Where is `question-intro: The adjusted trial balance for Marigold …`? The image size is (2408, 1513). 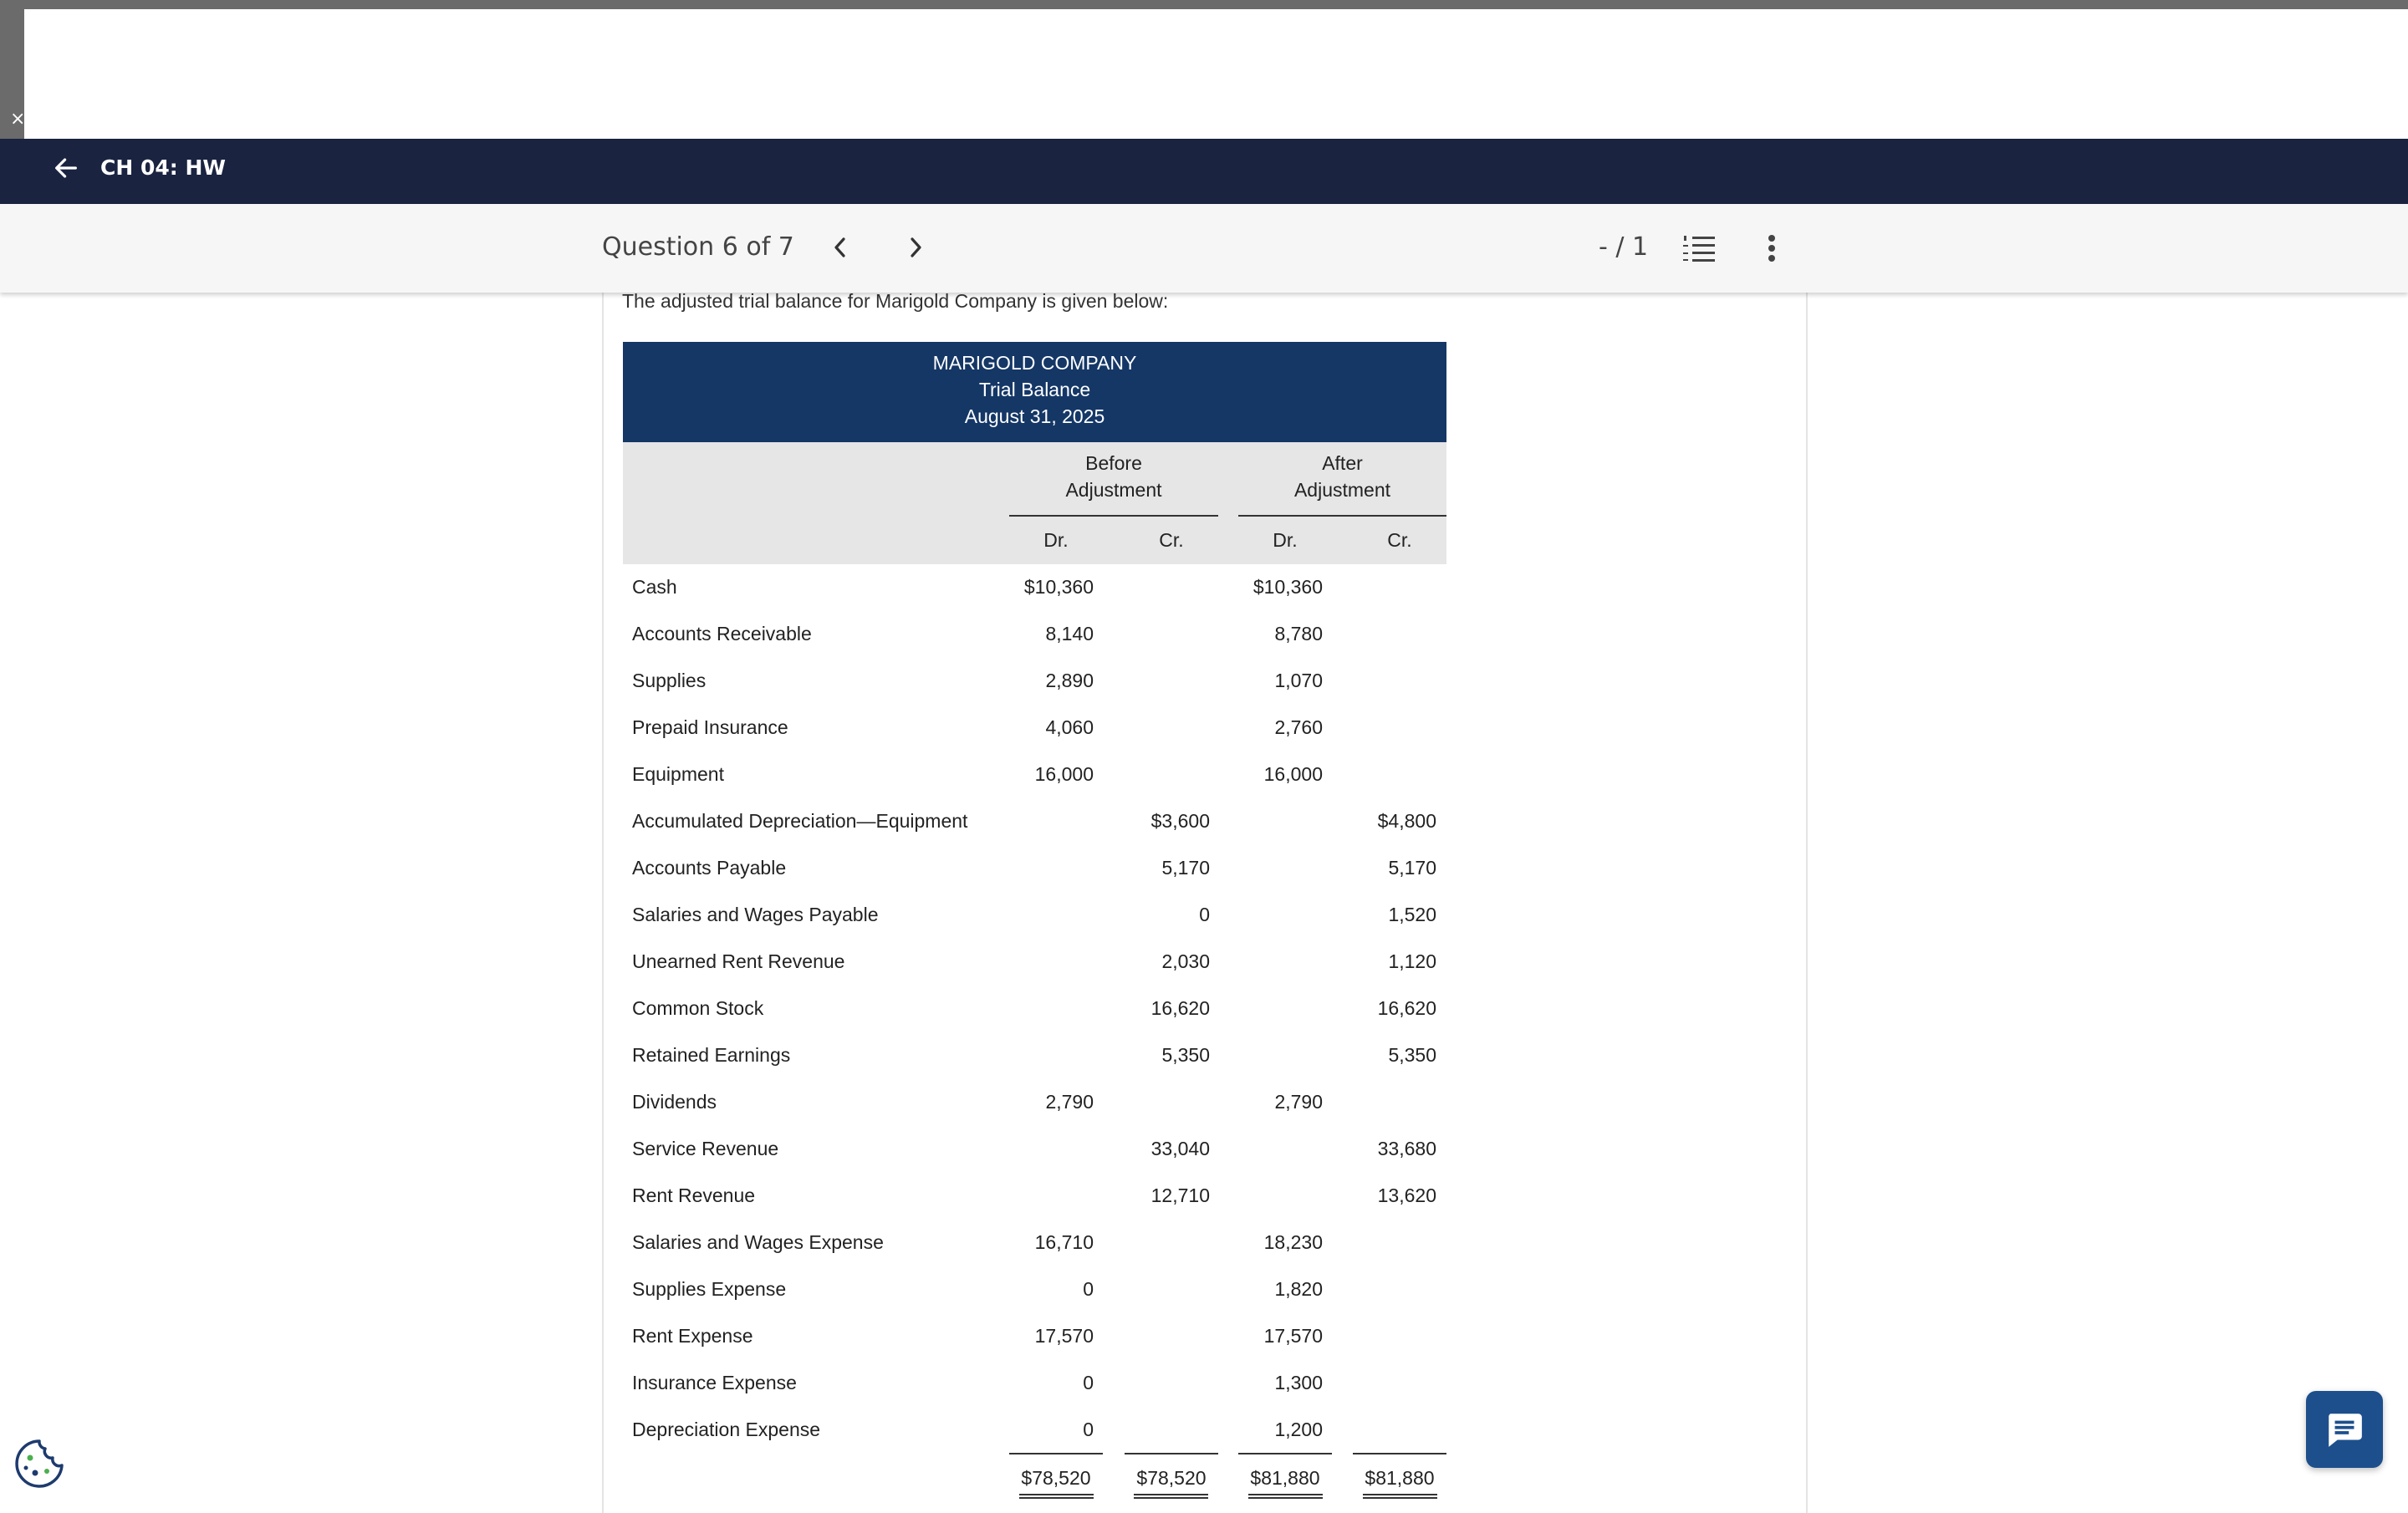 question-intro: The adjusted trial balance for Marigold … is located at coordinates (895, 301).